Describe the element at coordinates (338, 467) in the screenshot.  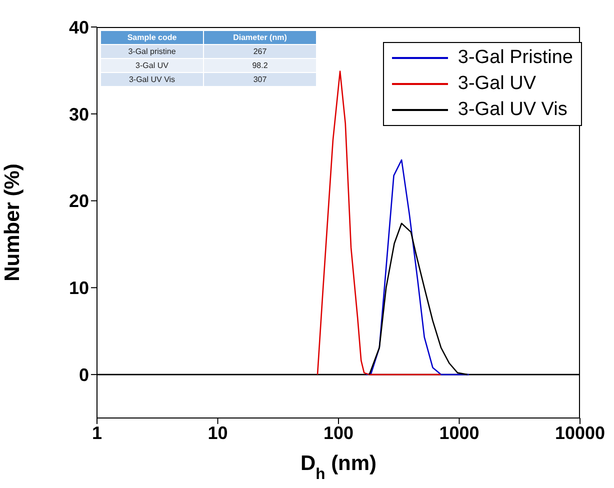
I see `x-axis-title: D$_{h}$ (nm)` at that location.